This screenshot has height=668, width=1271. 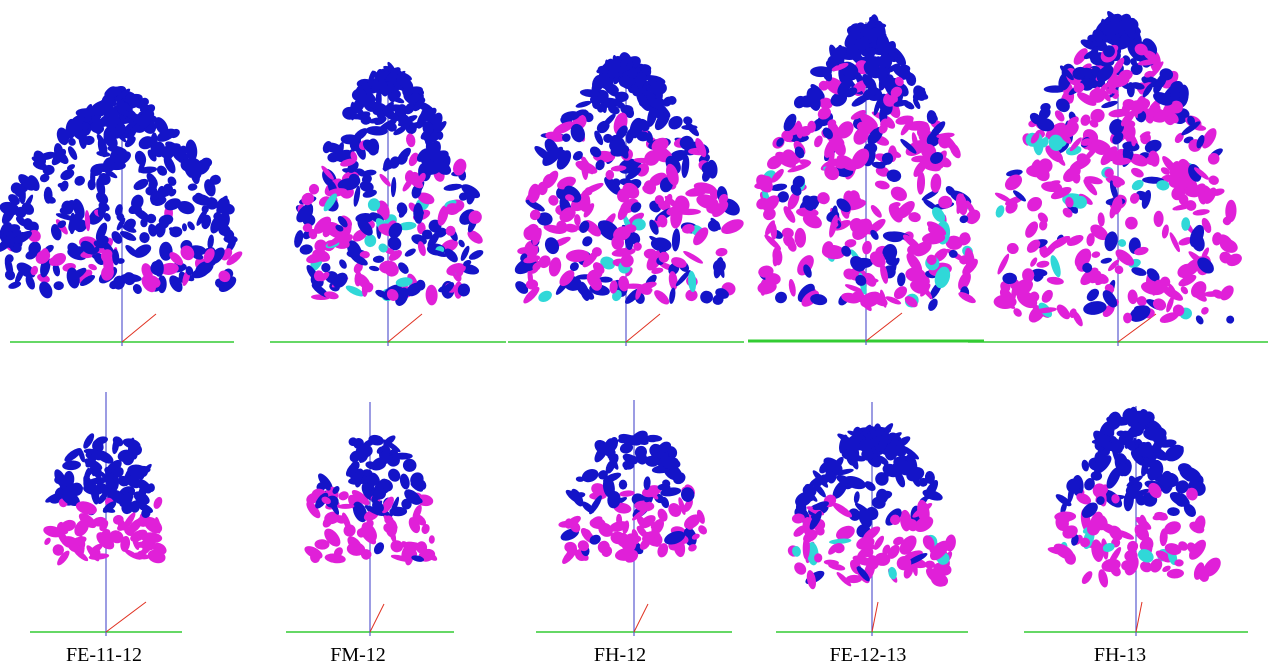 I want to click on caption-fe-11-12: FE-11-12, so click(x=104, y=655).